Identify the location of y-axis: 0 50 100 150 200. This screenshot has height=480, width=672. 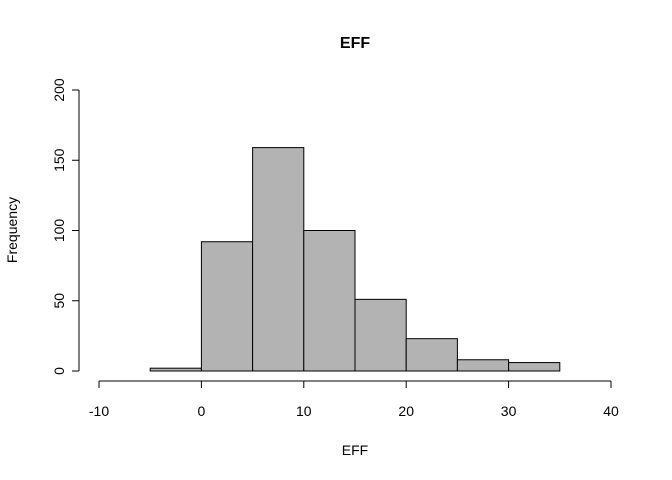
(65, 226).